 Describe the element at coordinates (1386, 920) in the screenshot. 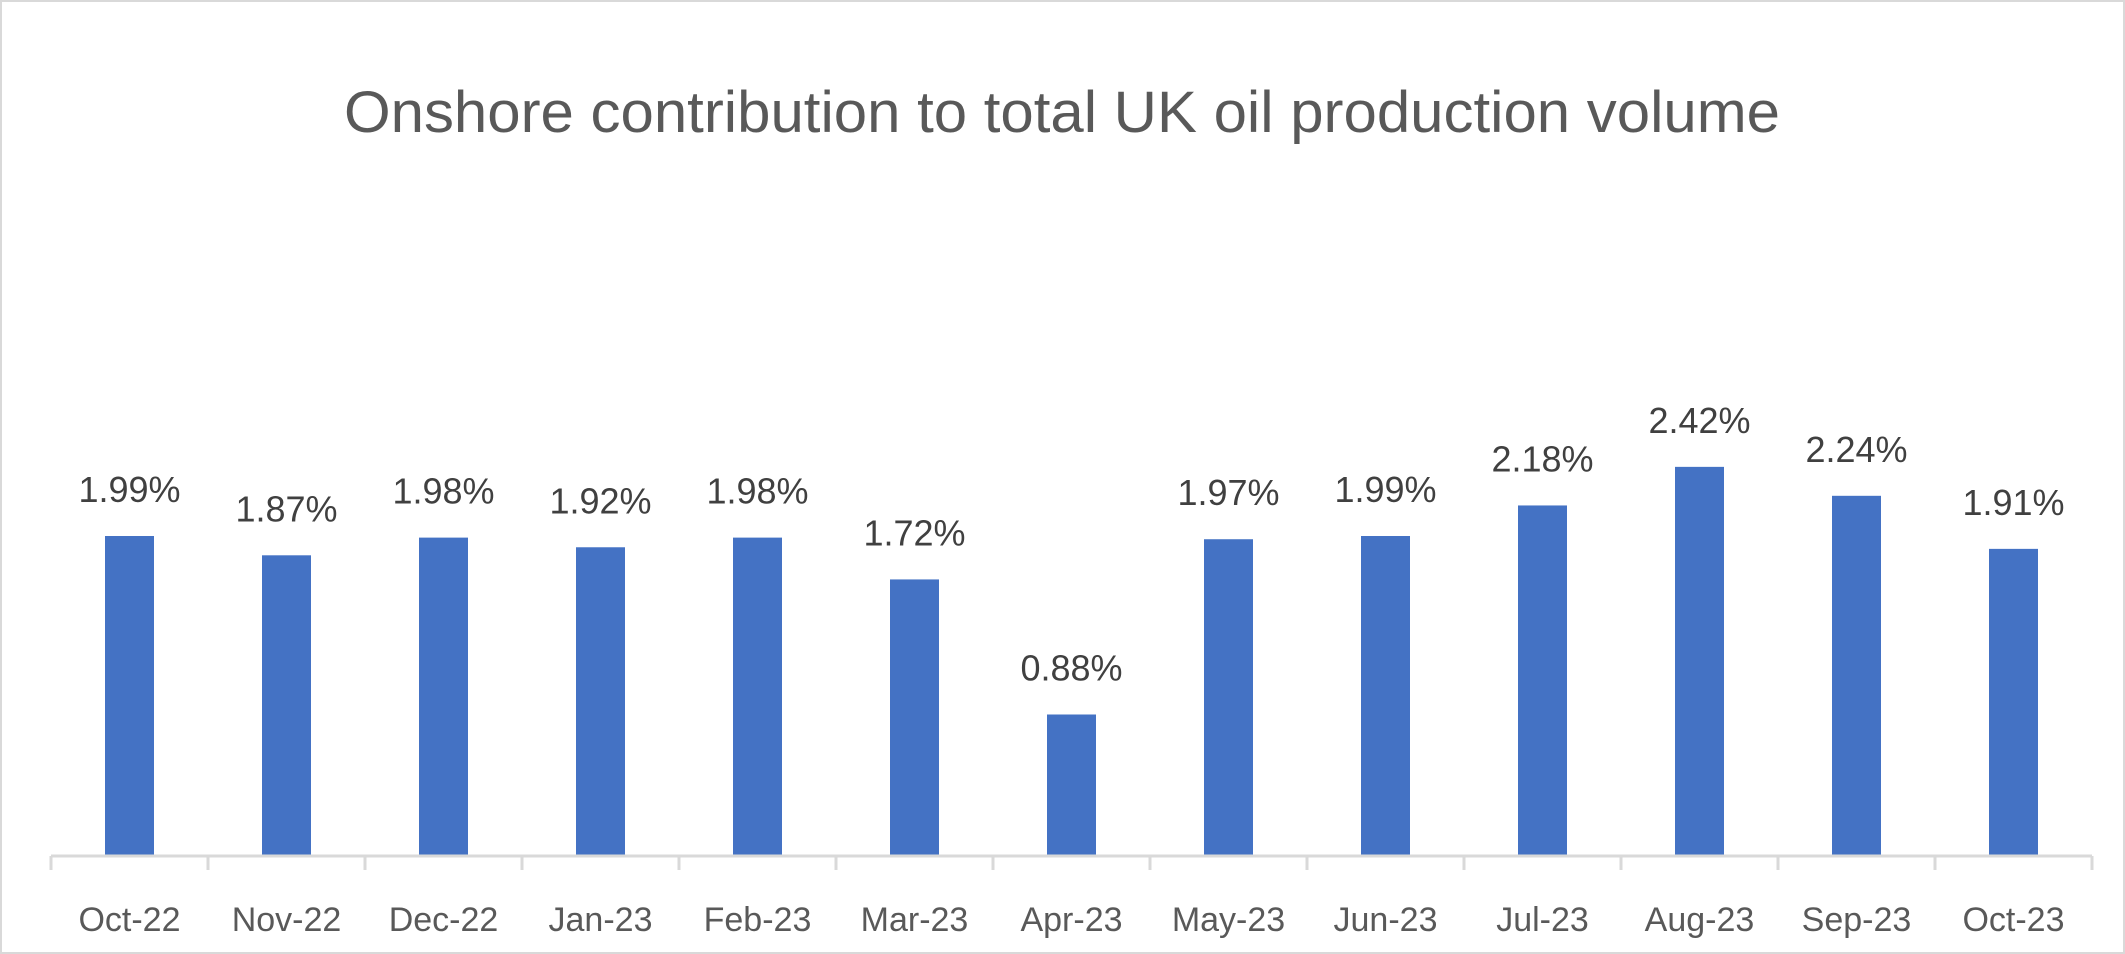

I see `x-tick-label: Jun-23` at that location.